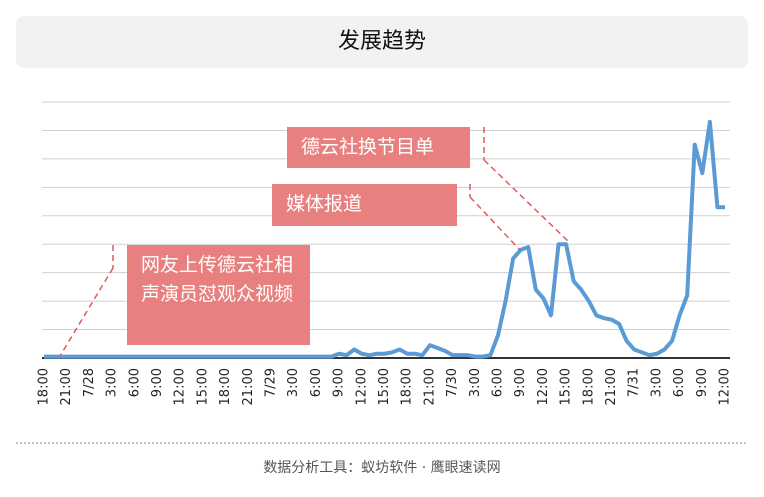  What do you see at coordinates (378, 147) in the screenshot?
I see `annotation: 德云社换节目单` at bounding box center [378, 147].